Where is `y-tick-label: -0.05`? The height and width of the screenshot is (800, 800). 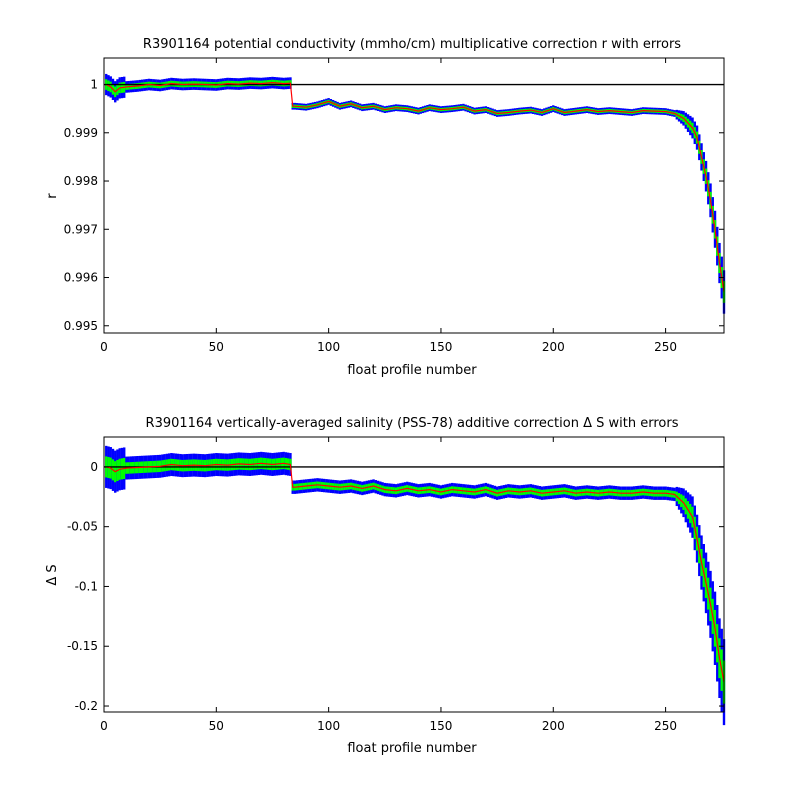 y-tick-label: -0.05 is located at coordinates (82, 527).